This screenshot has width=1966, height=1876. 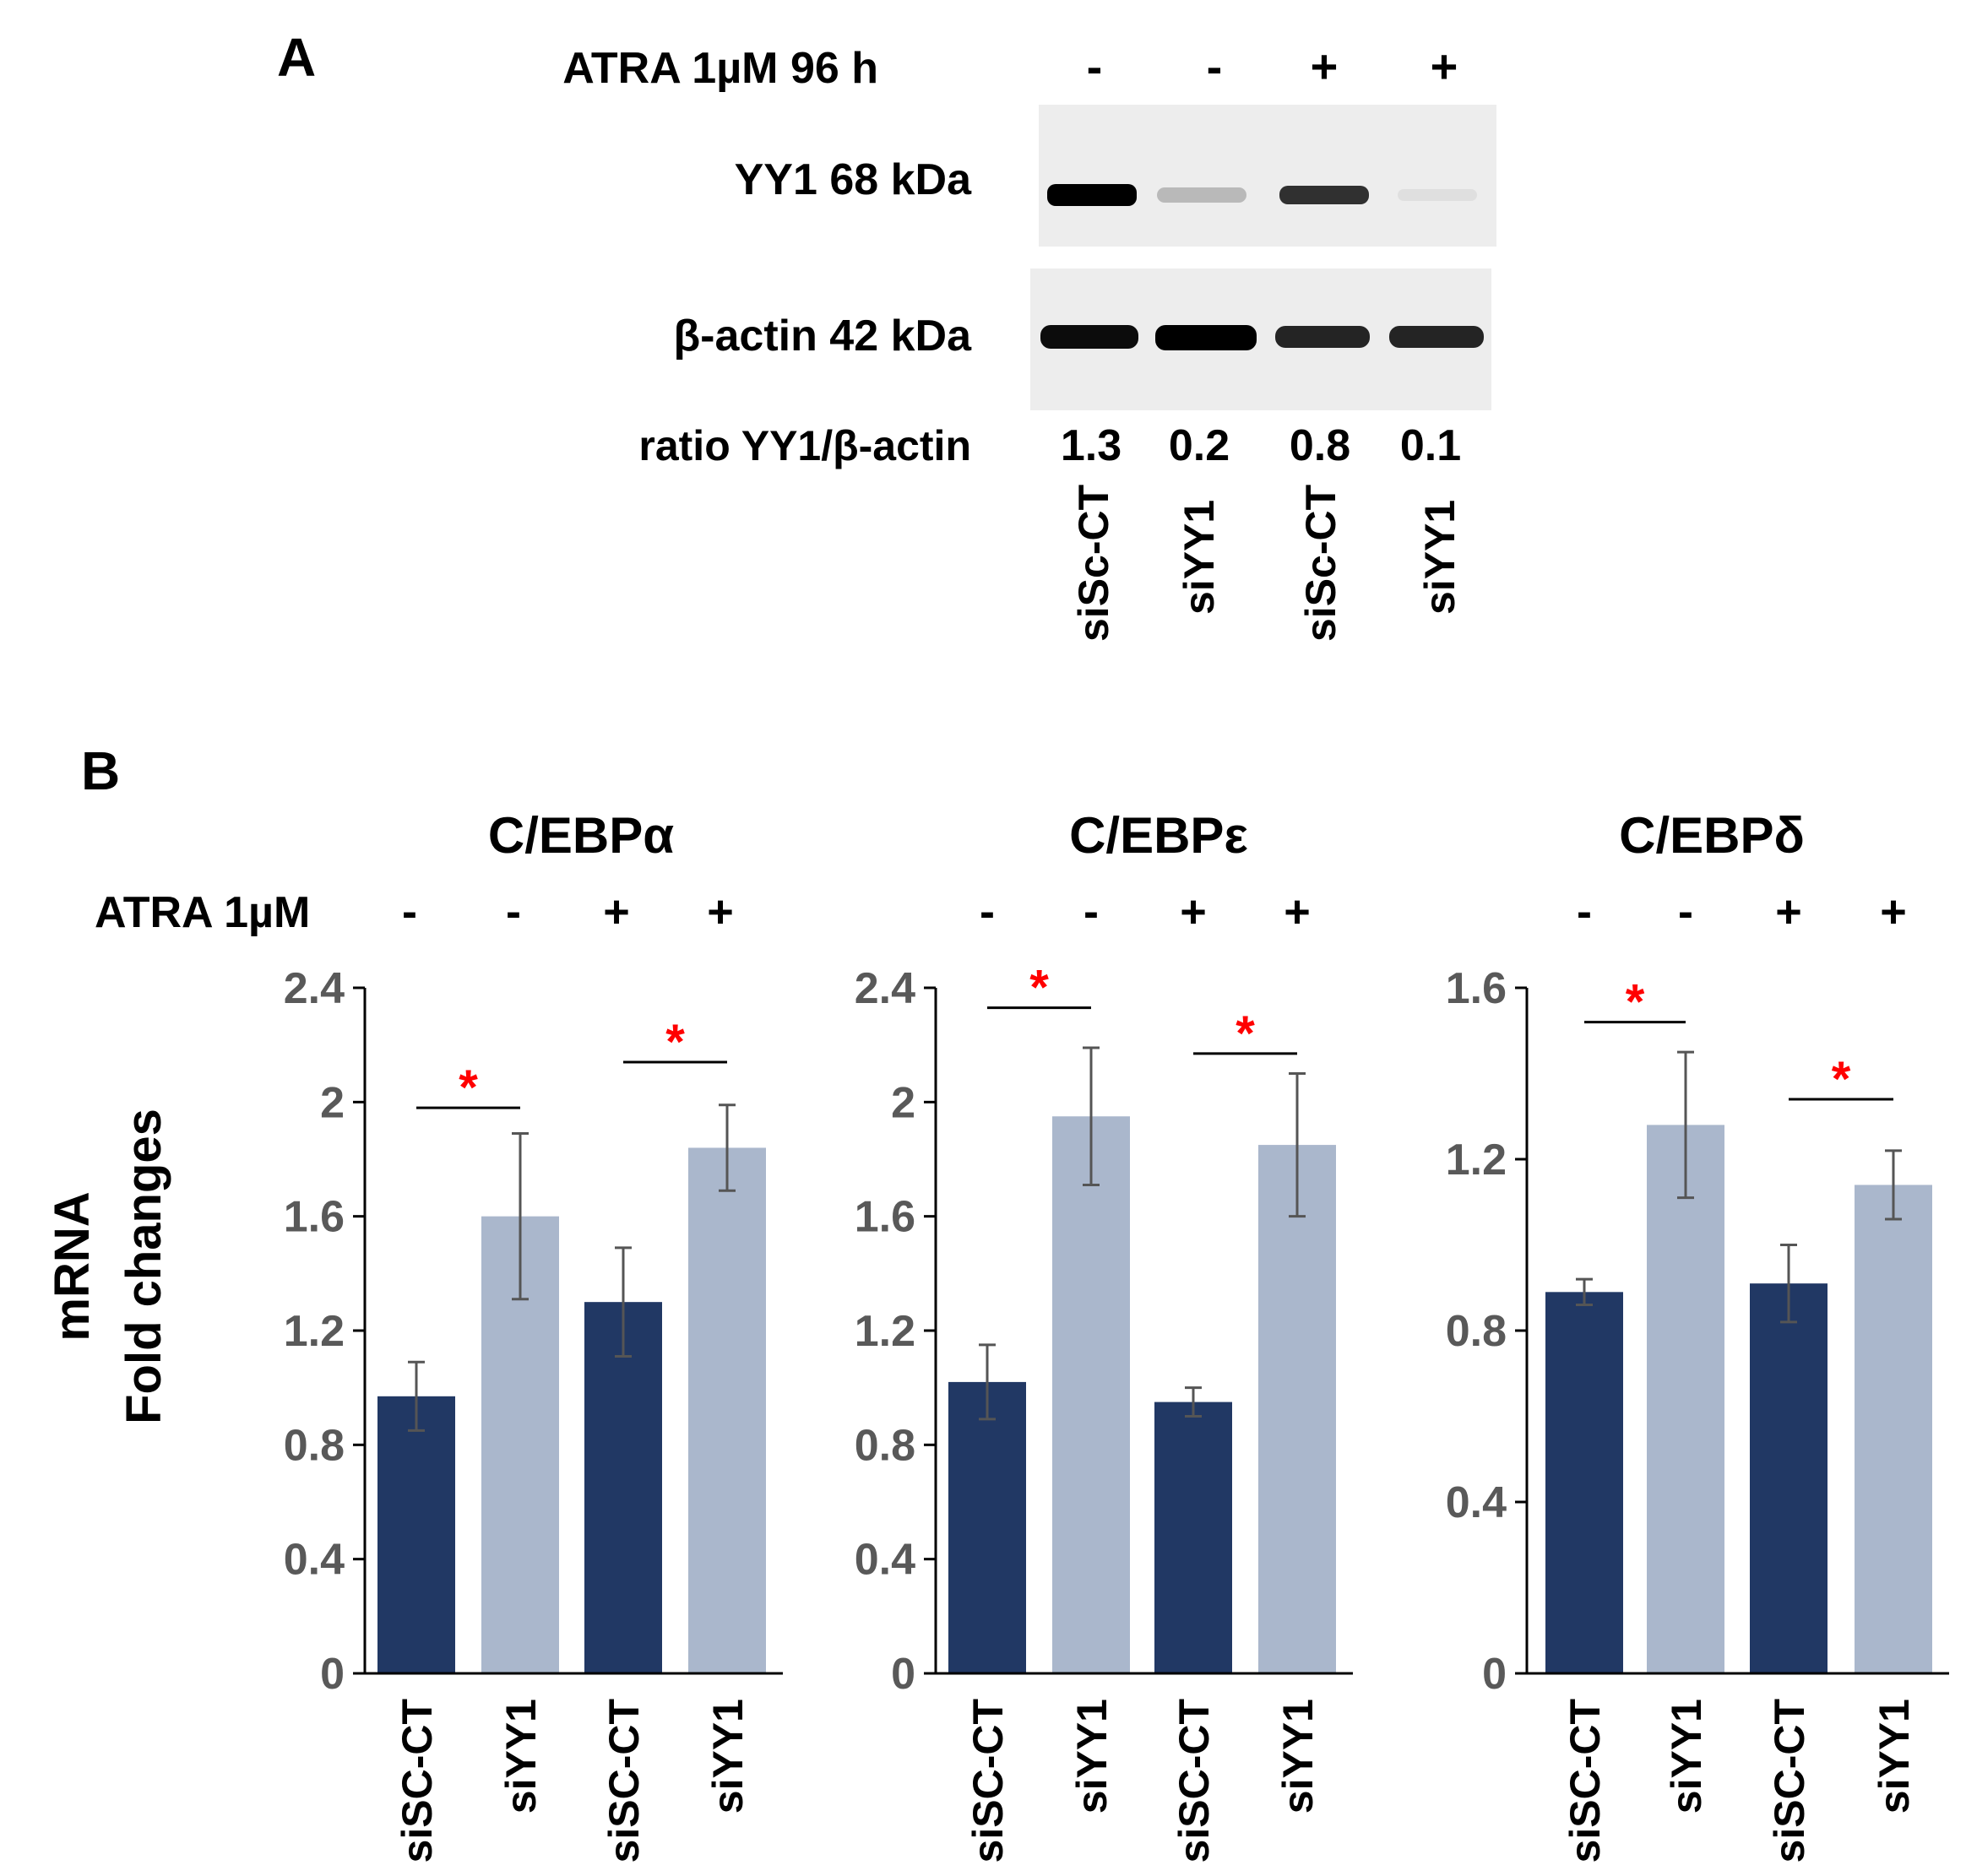 I want to click on lane-4-atra-sign: +, so click(x=1444, y=66).